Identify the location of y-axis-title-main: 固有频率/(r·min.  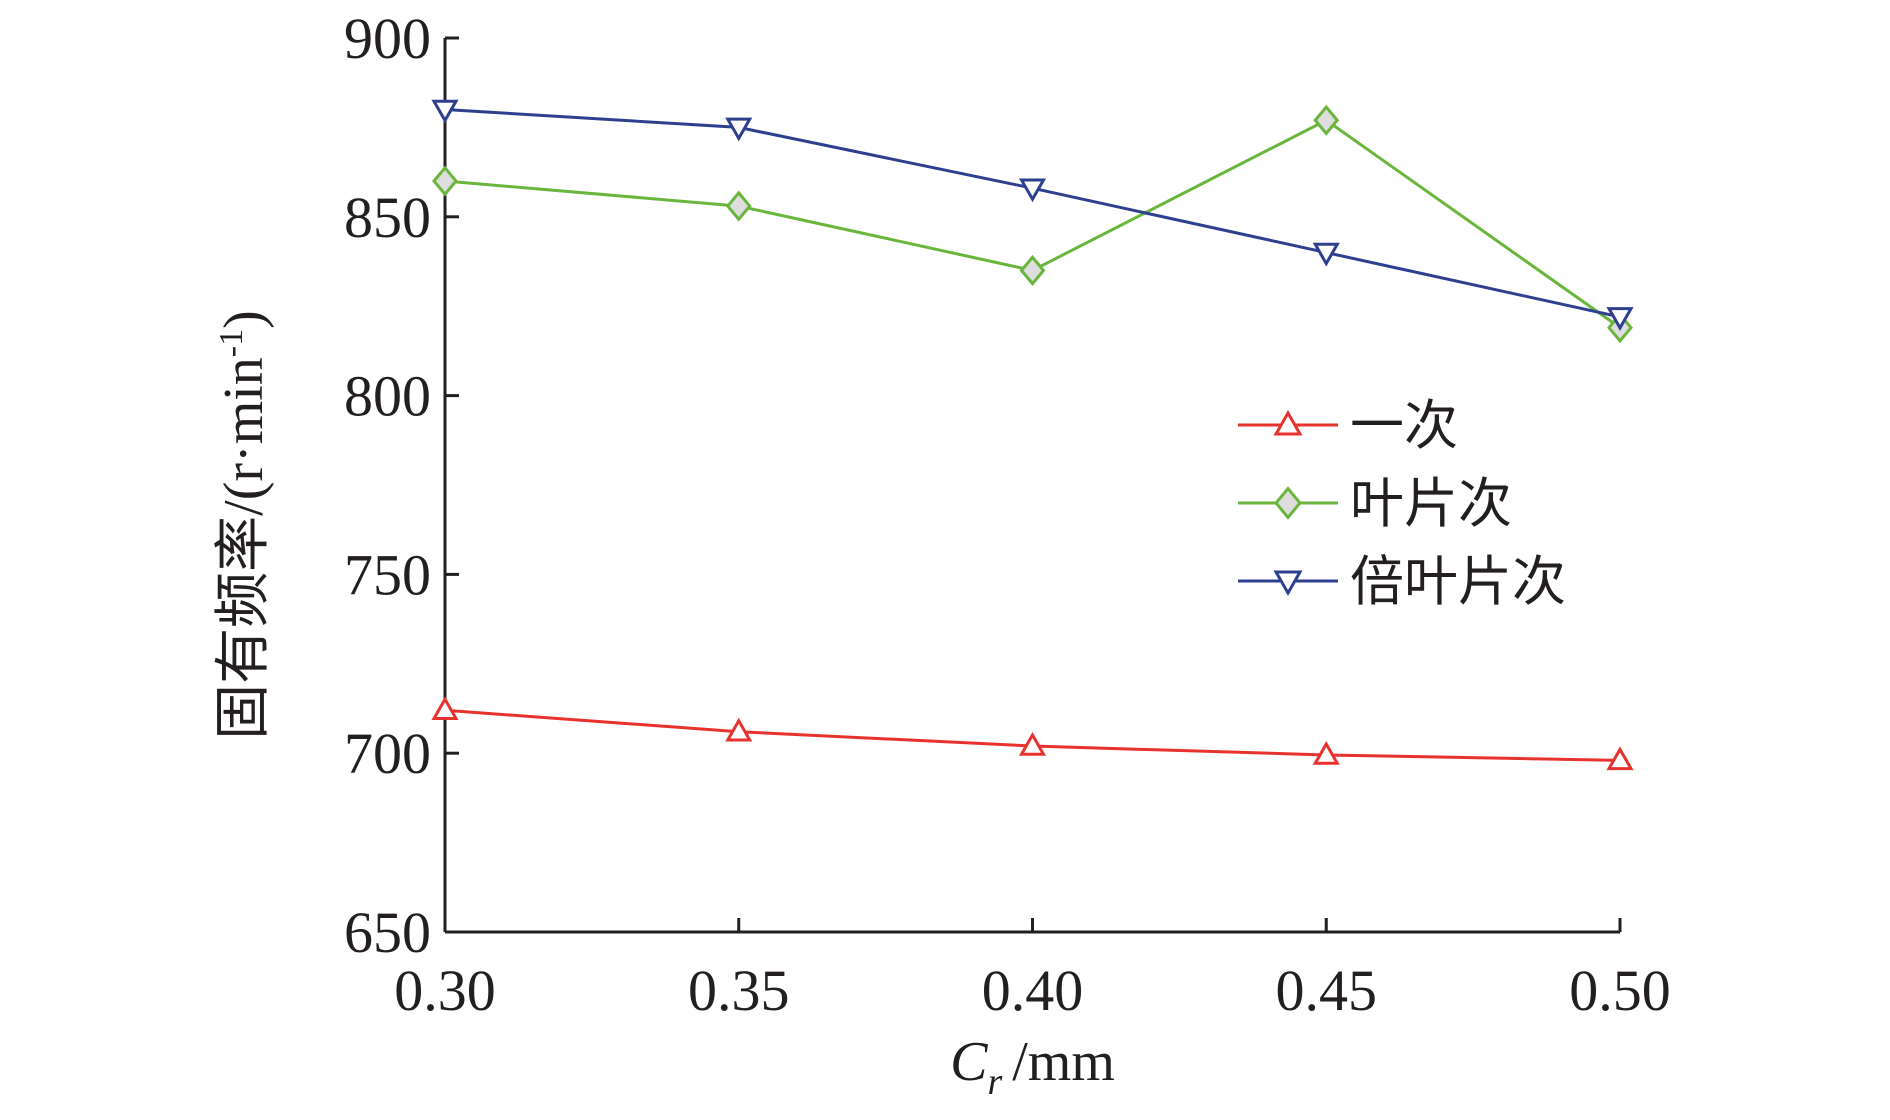
(244, 548).